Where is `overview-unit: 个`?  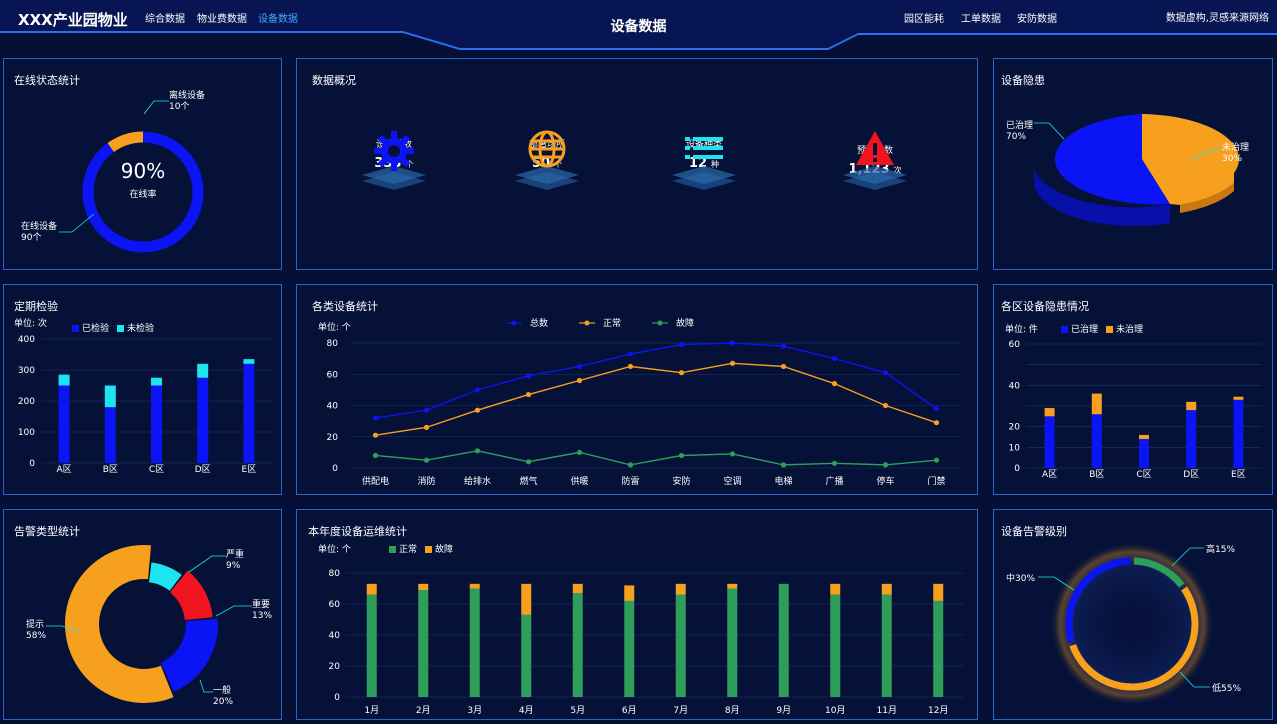 overview-unit: 个 is located at coordinates (409, 164).